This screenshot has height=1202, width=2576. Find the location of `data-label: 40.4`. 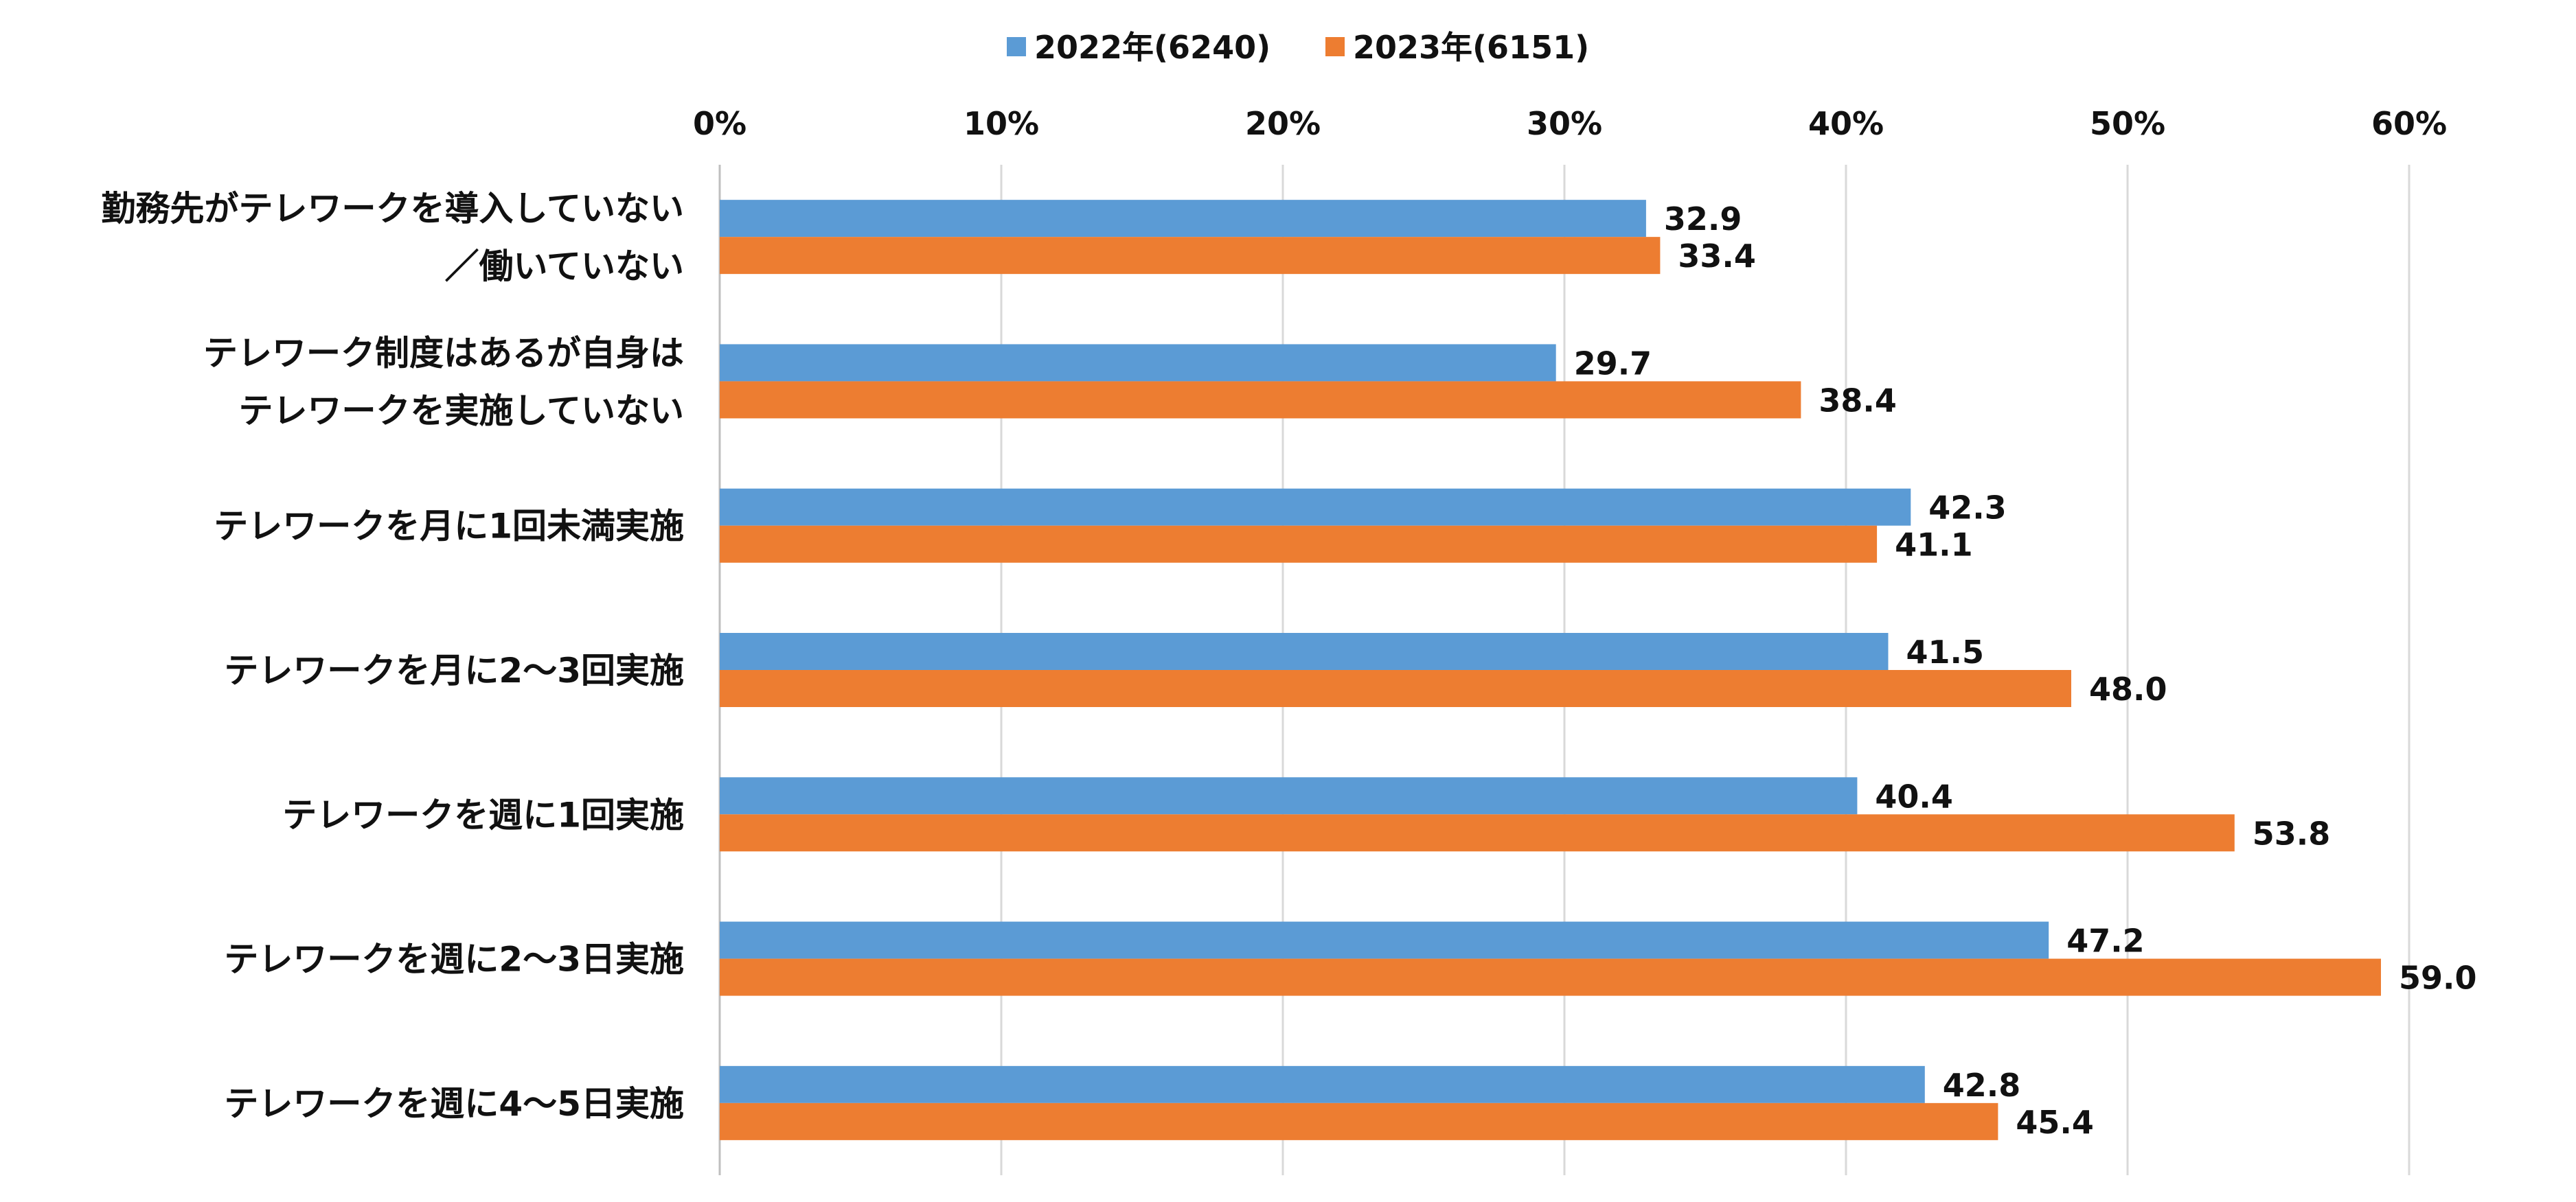

data-label: 40.4 is located at coordinates (1914, 796).